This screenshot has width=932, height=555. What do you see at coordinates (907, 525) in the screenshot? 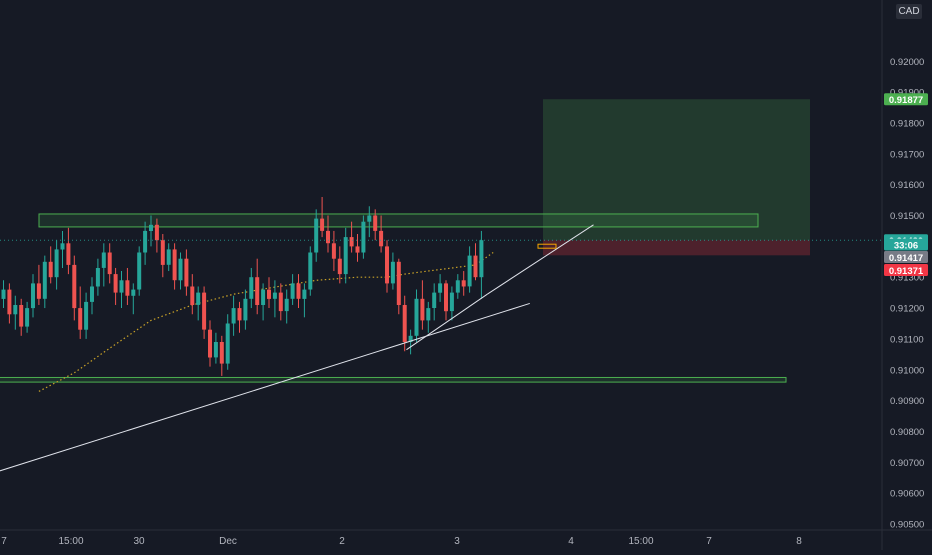
I see `y-tick-label: 0.90500` at bounding box center [907, 525].